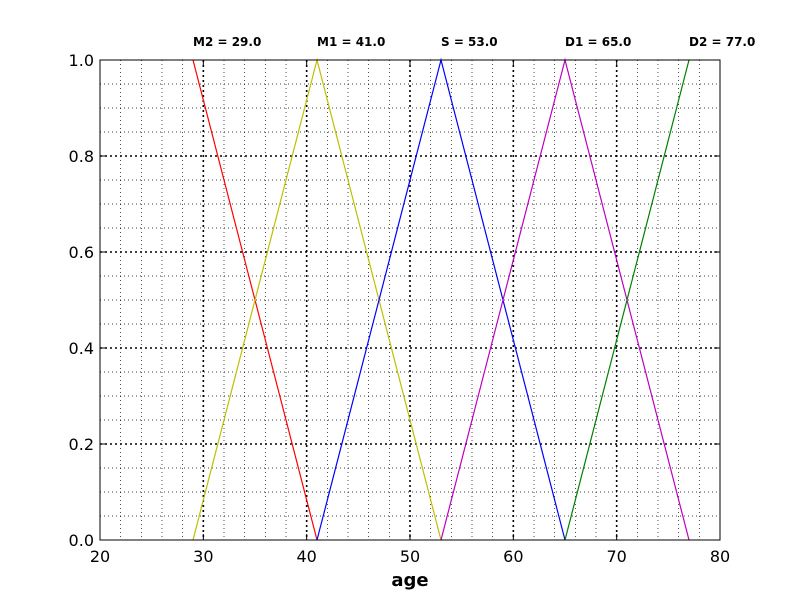 The width and height of the screenshot is (800, 600). What do you see at coordinates (598, 42) in the screenshot?
I see `peak-label: D1 = 65.0` at bounding box center [598, 42].